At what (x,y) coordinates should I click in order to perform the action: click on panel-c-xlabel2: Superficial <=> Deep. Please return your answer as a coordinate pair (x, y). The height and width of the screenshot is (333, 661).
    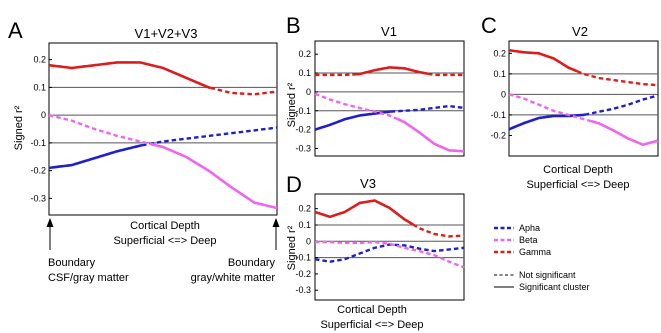
    Looking at the image, I should click on (577, 185).